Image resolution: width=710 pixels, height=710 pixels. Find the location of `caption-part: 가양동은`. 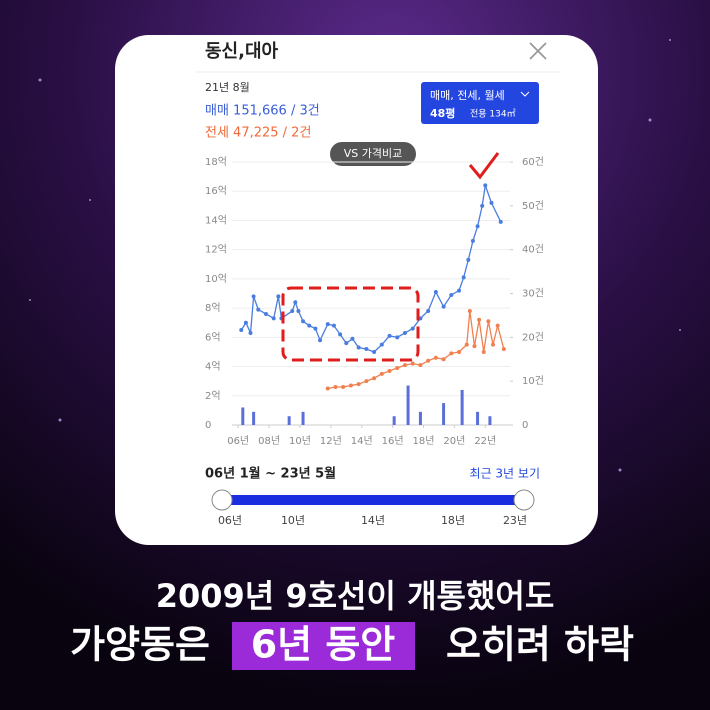

caption-part: 가양동은 is located at coordinates (140, 645).